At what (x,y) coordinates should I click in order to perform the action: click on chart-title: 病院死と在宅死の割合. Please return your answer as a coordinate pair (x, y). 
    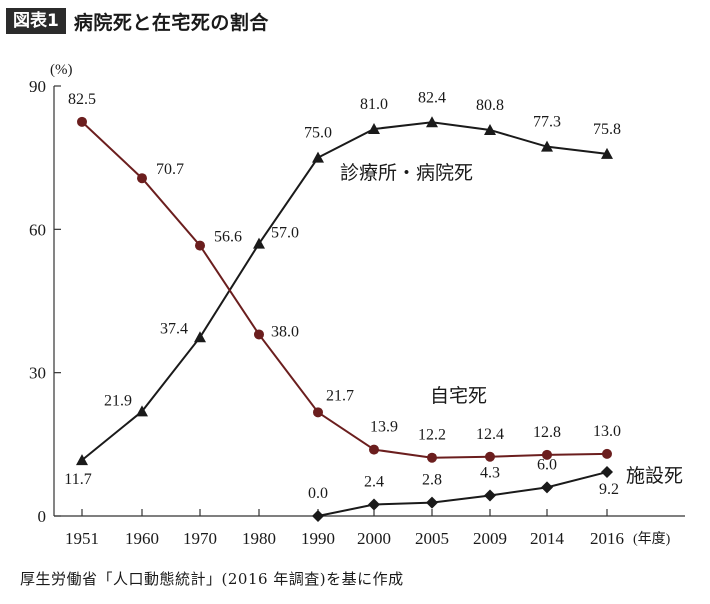
    Looking at the image, I should click on (171, 22).